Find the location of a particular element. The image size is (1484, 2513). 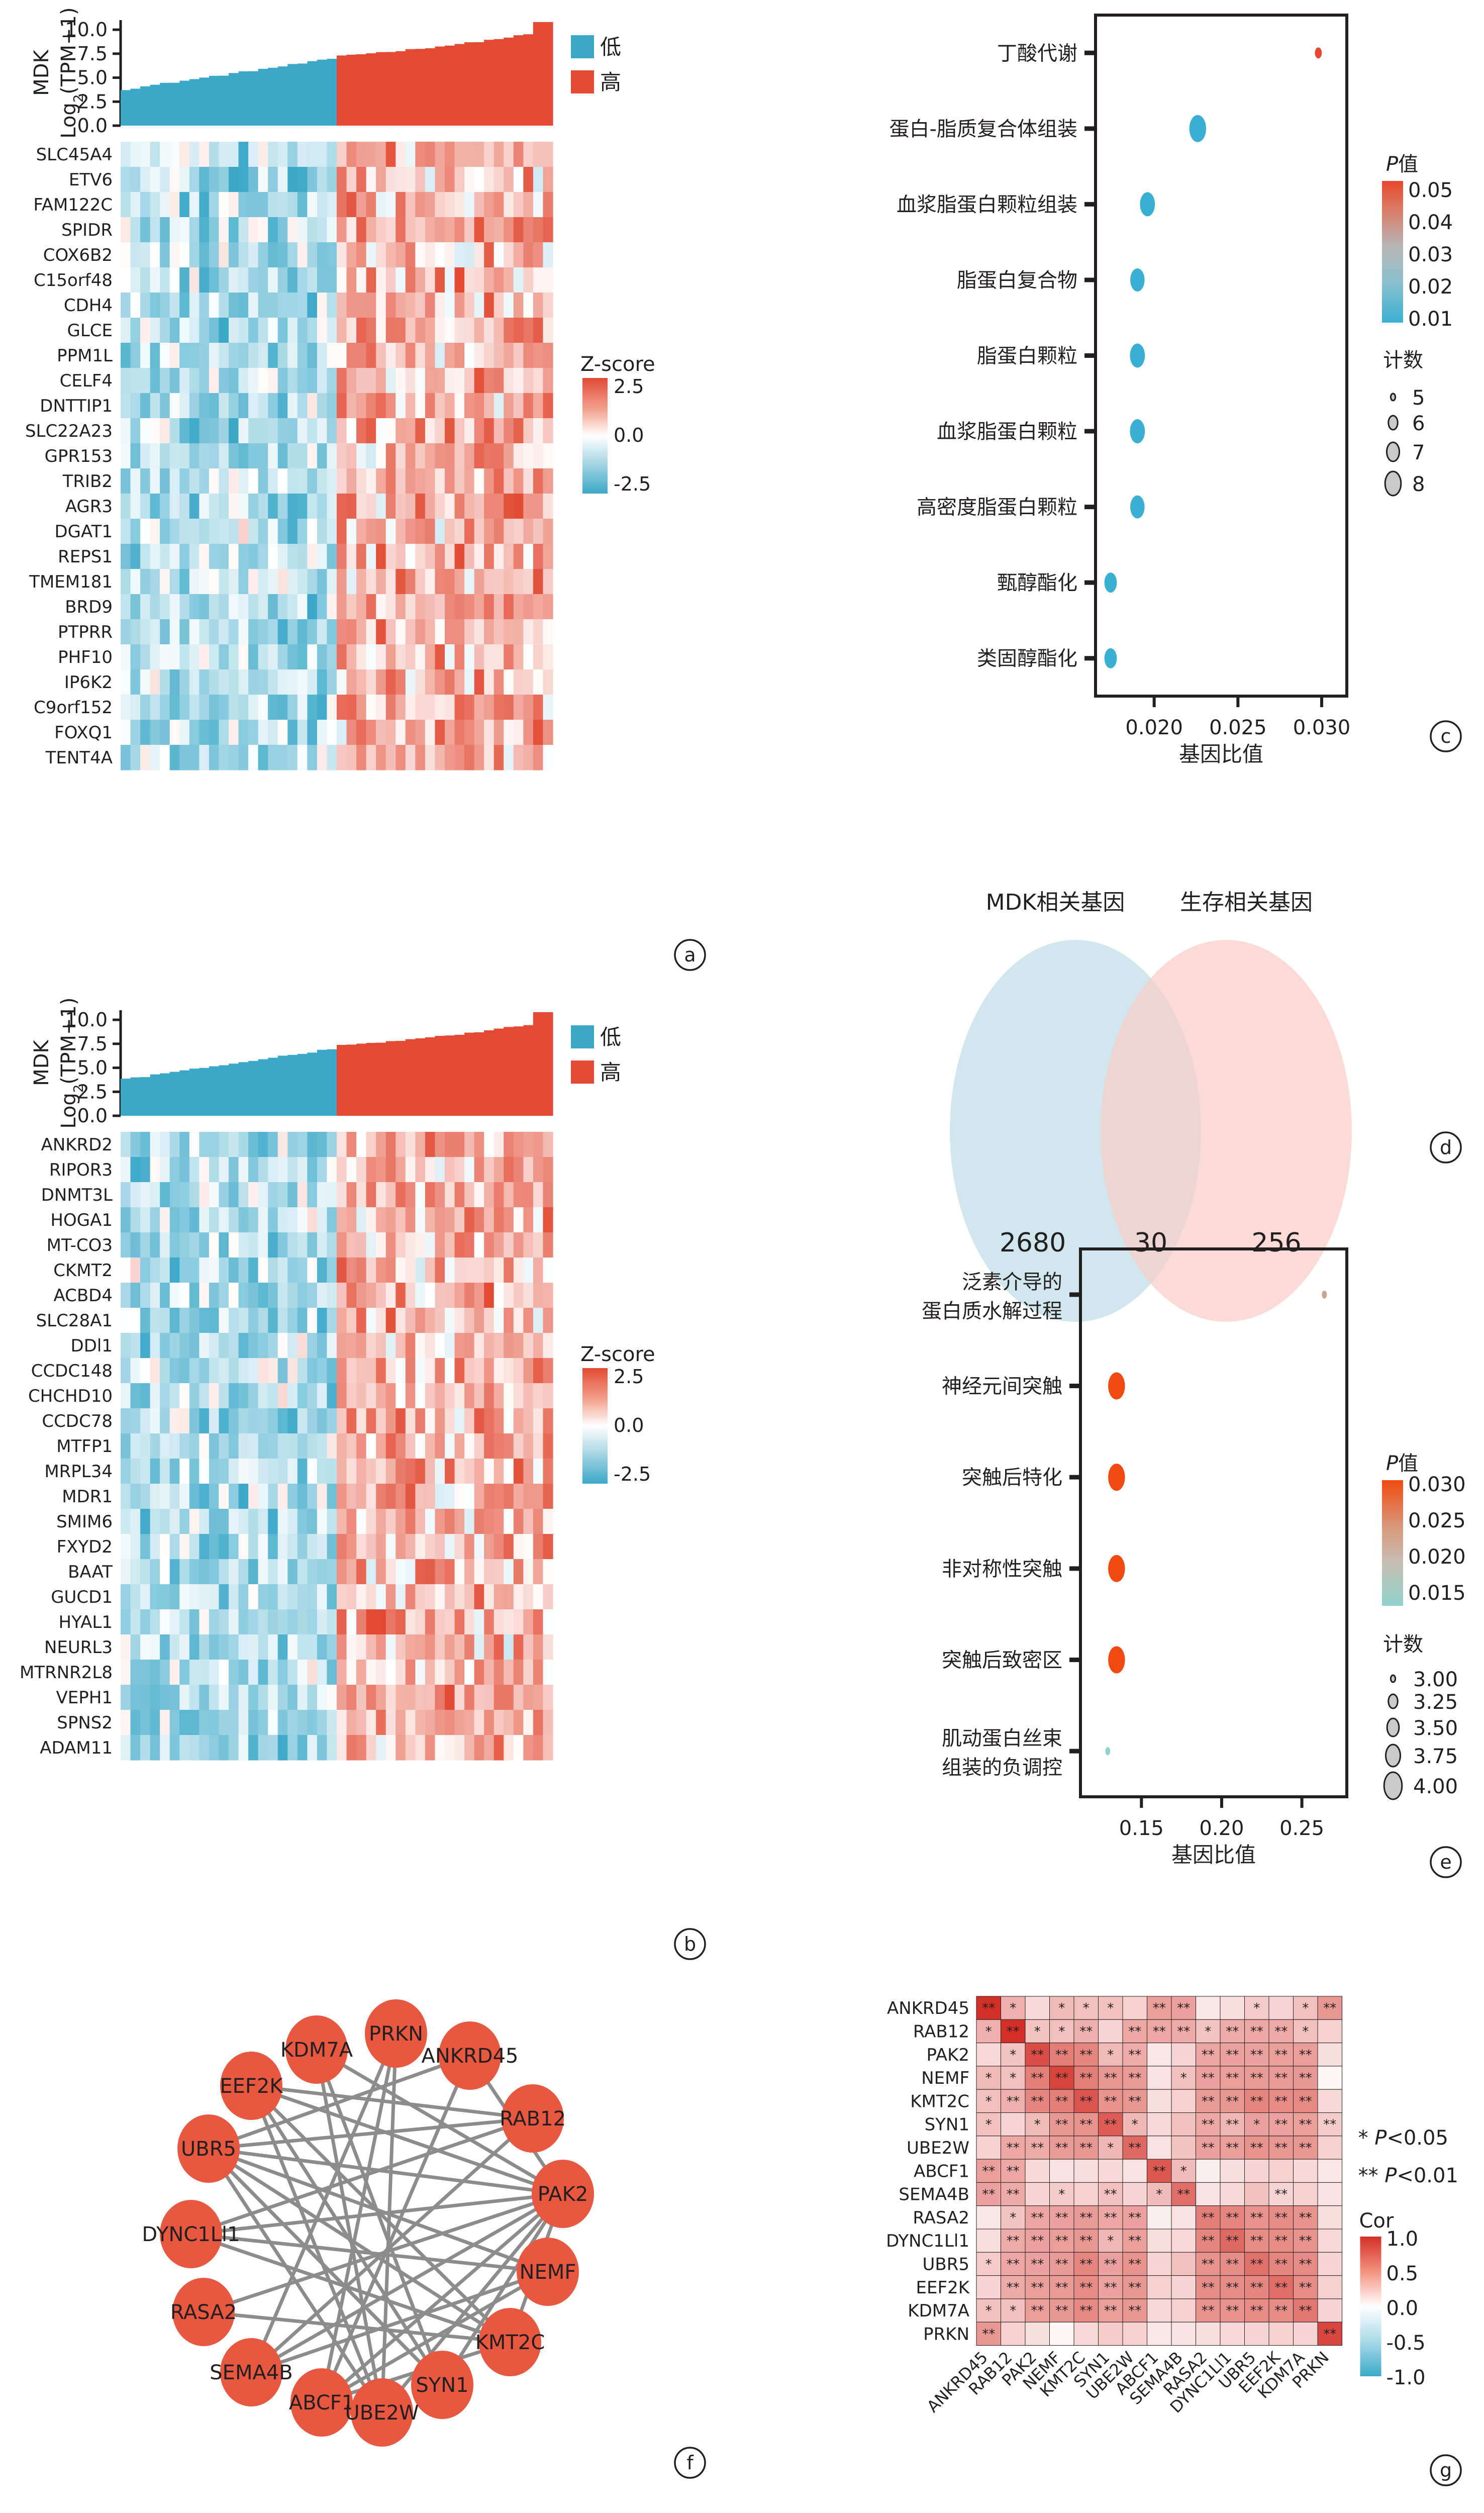

bar-ytick-label: 5.0 is located at coordinates (93, 1068).